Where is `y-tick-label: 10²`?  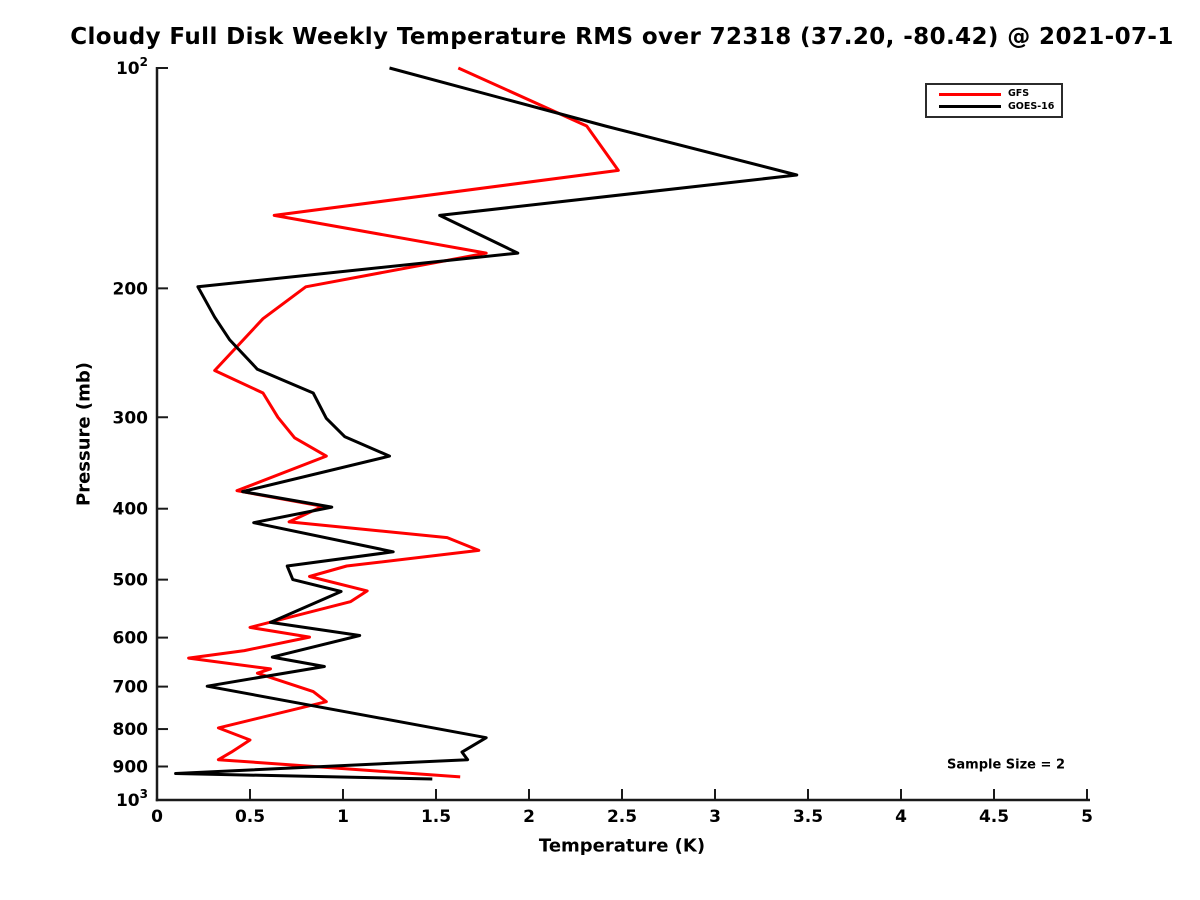
y-tick-label: 10² is located at coordinates (132, 67).